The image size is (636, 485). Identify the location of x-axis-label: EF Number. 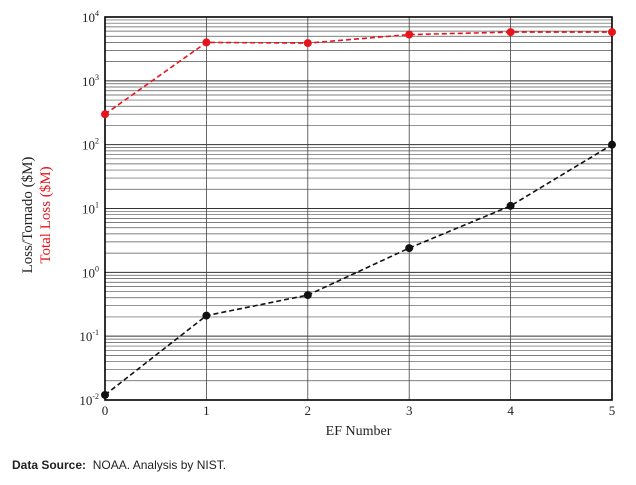
(359, 431).